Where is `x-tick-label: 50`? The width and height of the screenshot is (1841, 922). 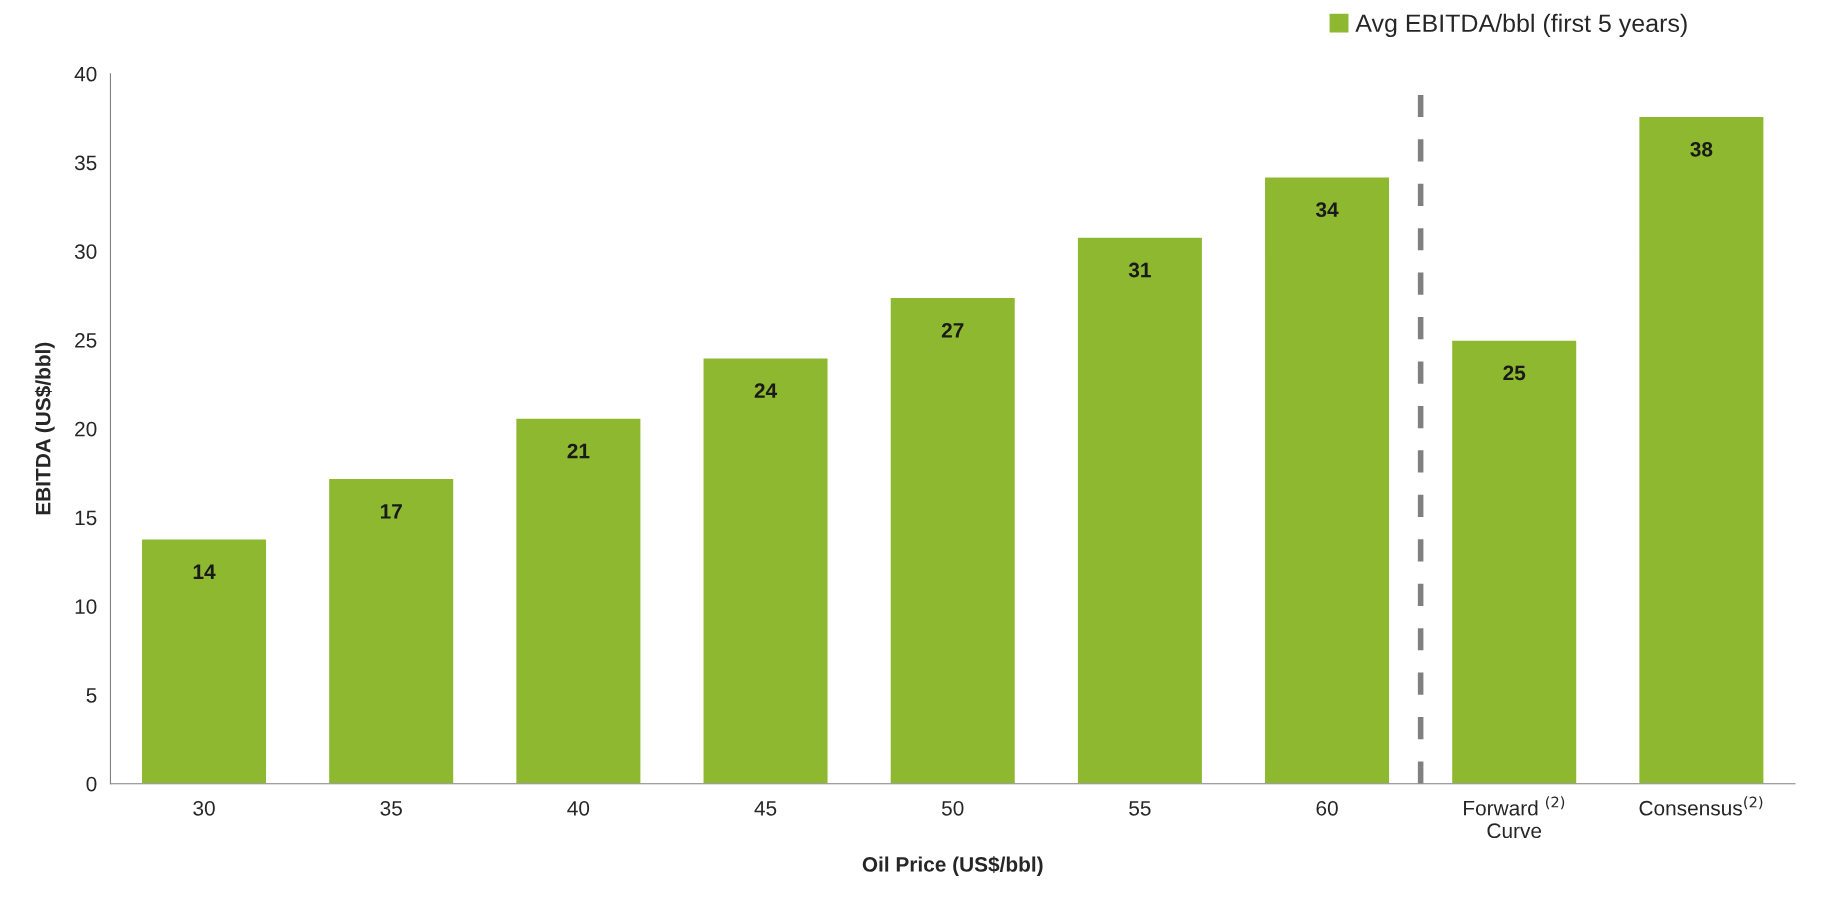
x-tick-label: 50 is located at coordinates (952, 808).